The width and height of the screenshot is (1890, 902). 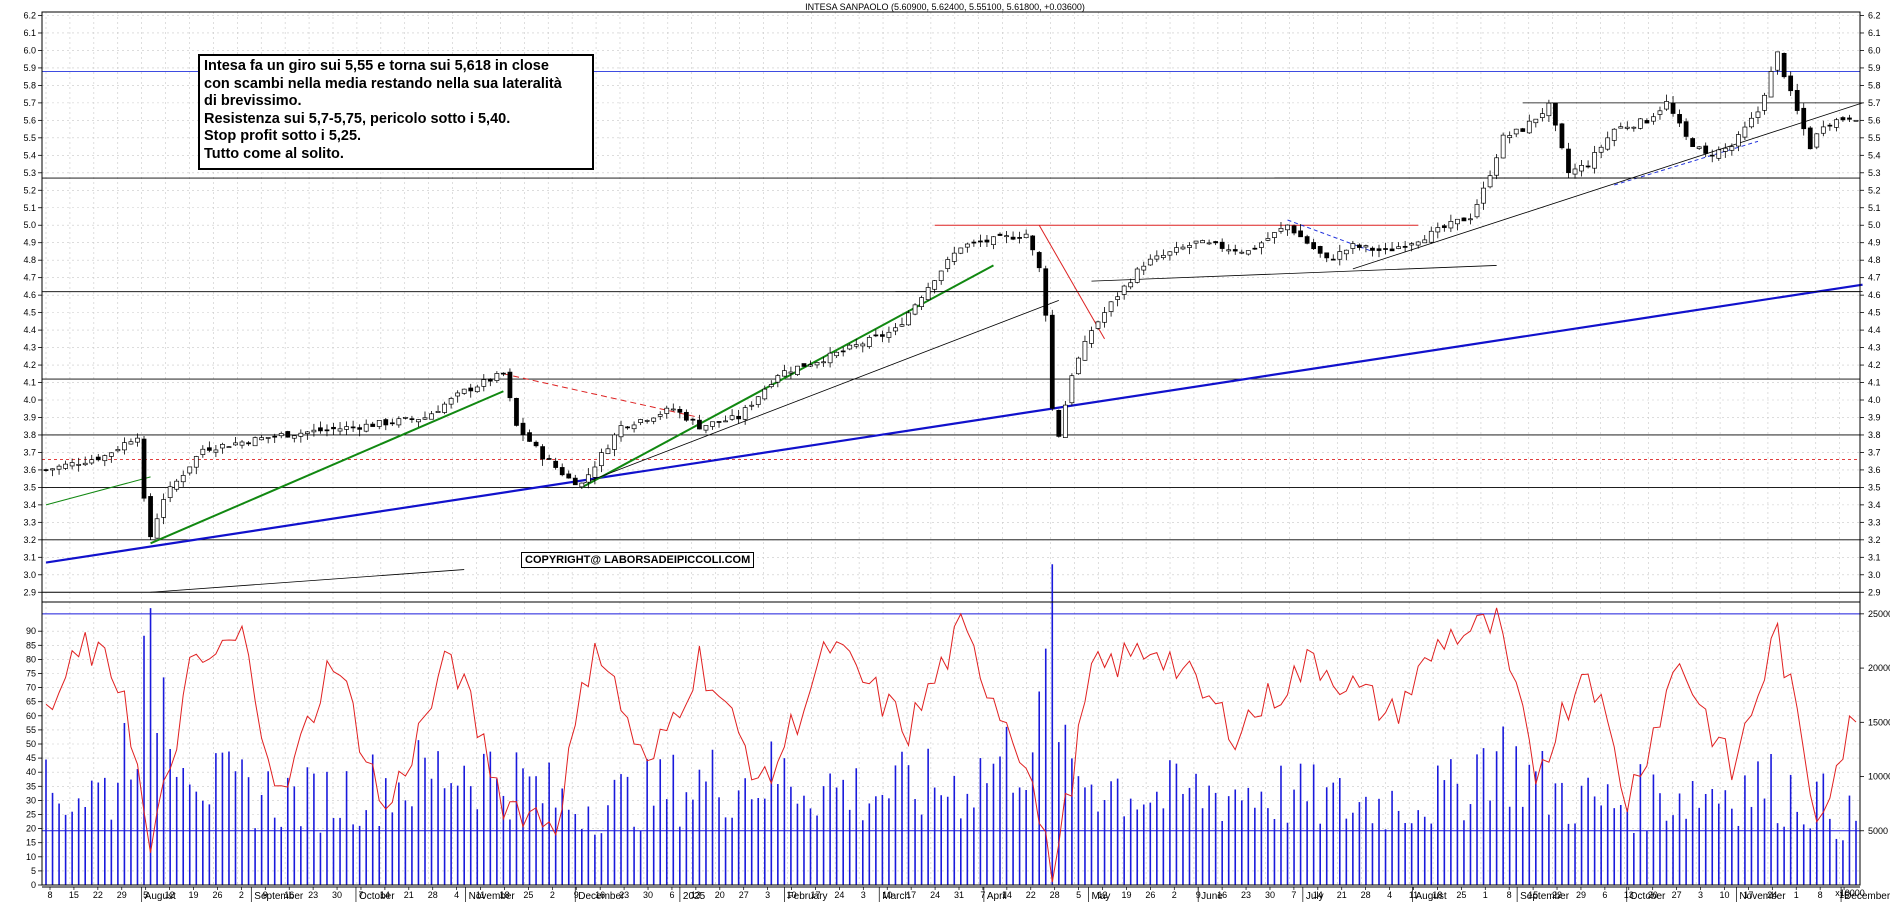 What do you see at coordinates (1874, 365) in the screenshot?
I see `price-tick-label-right: 4.2` at bounding box center [1874, 365].